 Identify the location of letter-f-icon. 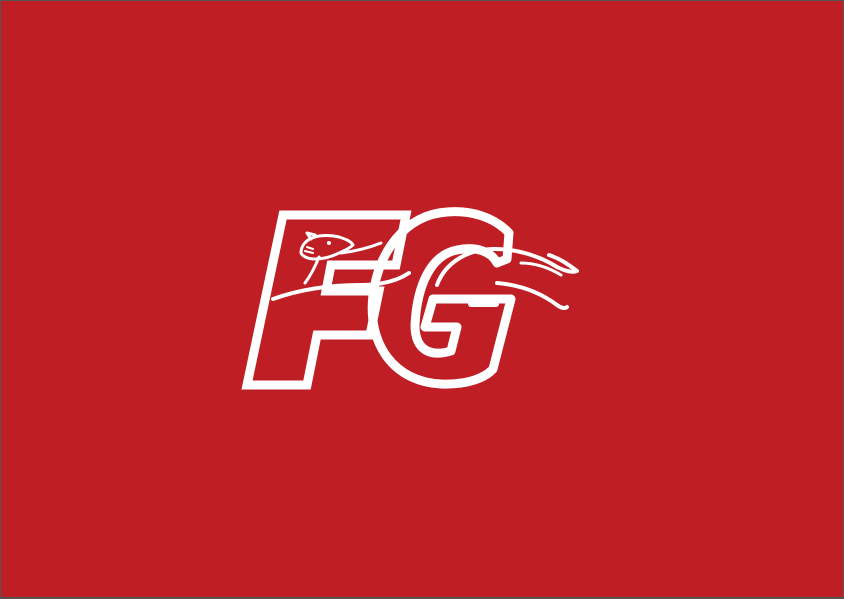
(326, 300).